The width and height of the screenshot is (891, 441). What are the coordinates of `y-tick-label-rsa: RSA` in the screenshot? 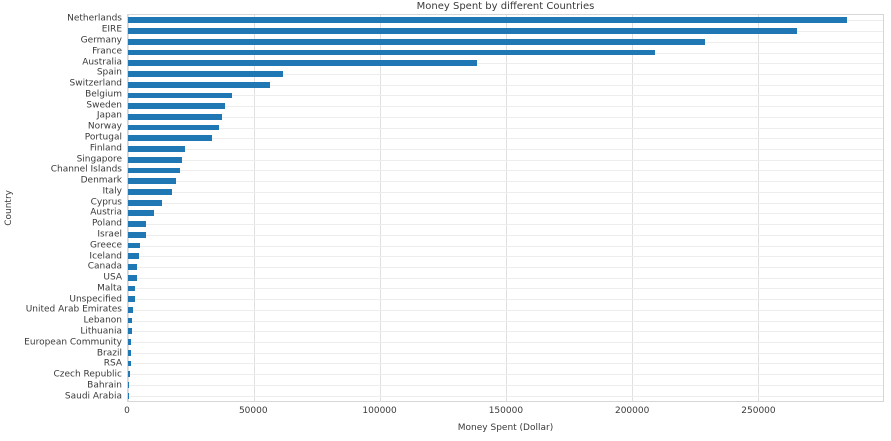 It's located at (112, 363).